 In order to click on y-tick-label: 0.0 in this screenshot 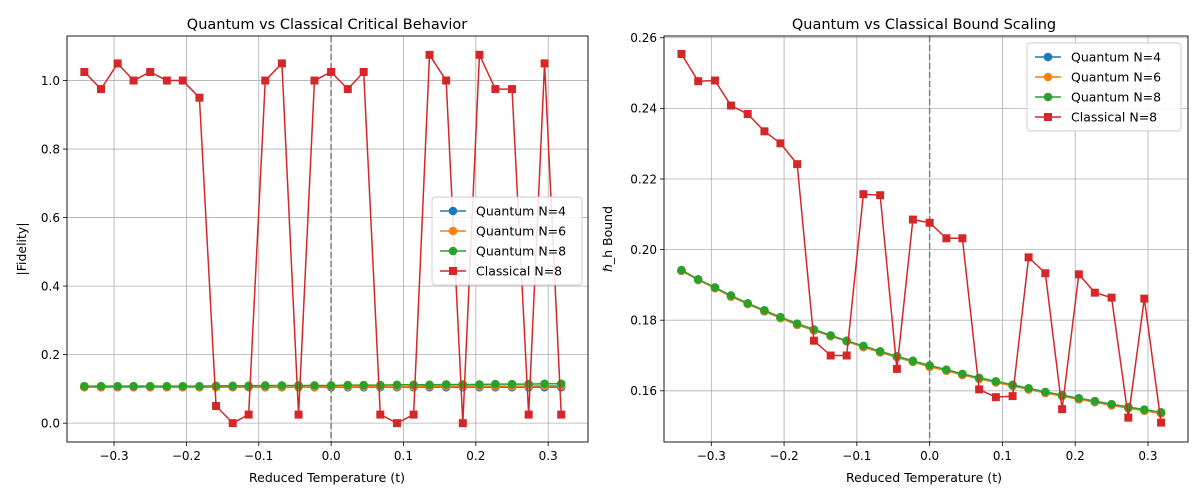, I will do `click(50, 423)`.